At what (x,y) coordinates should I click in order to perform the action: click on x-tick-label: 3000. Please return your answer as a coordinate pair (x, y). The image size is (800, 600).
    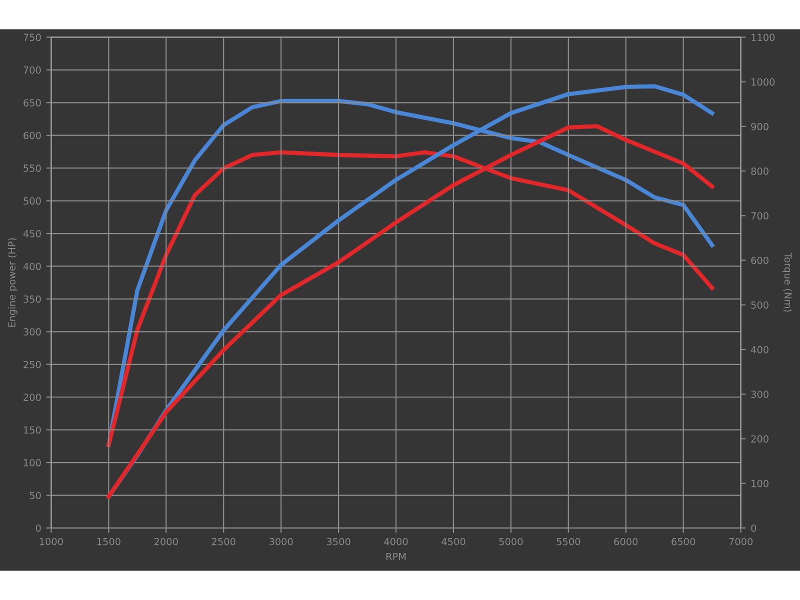
    Looking at the image, I should click on (281, 542).